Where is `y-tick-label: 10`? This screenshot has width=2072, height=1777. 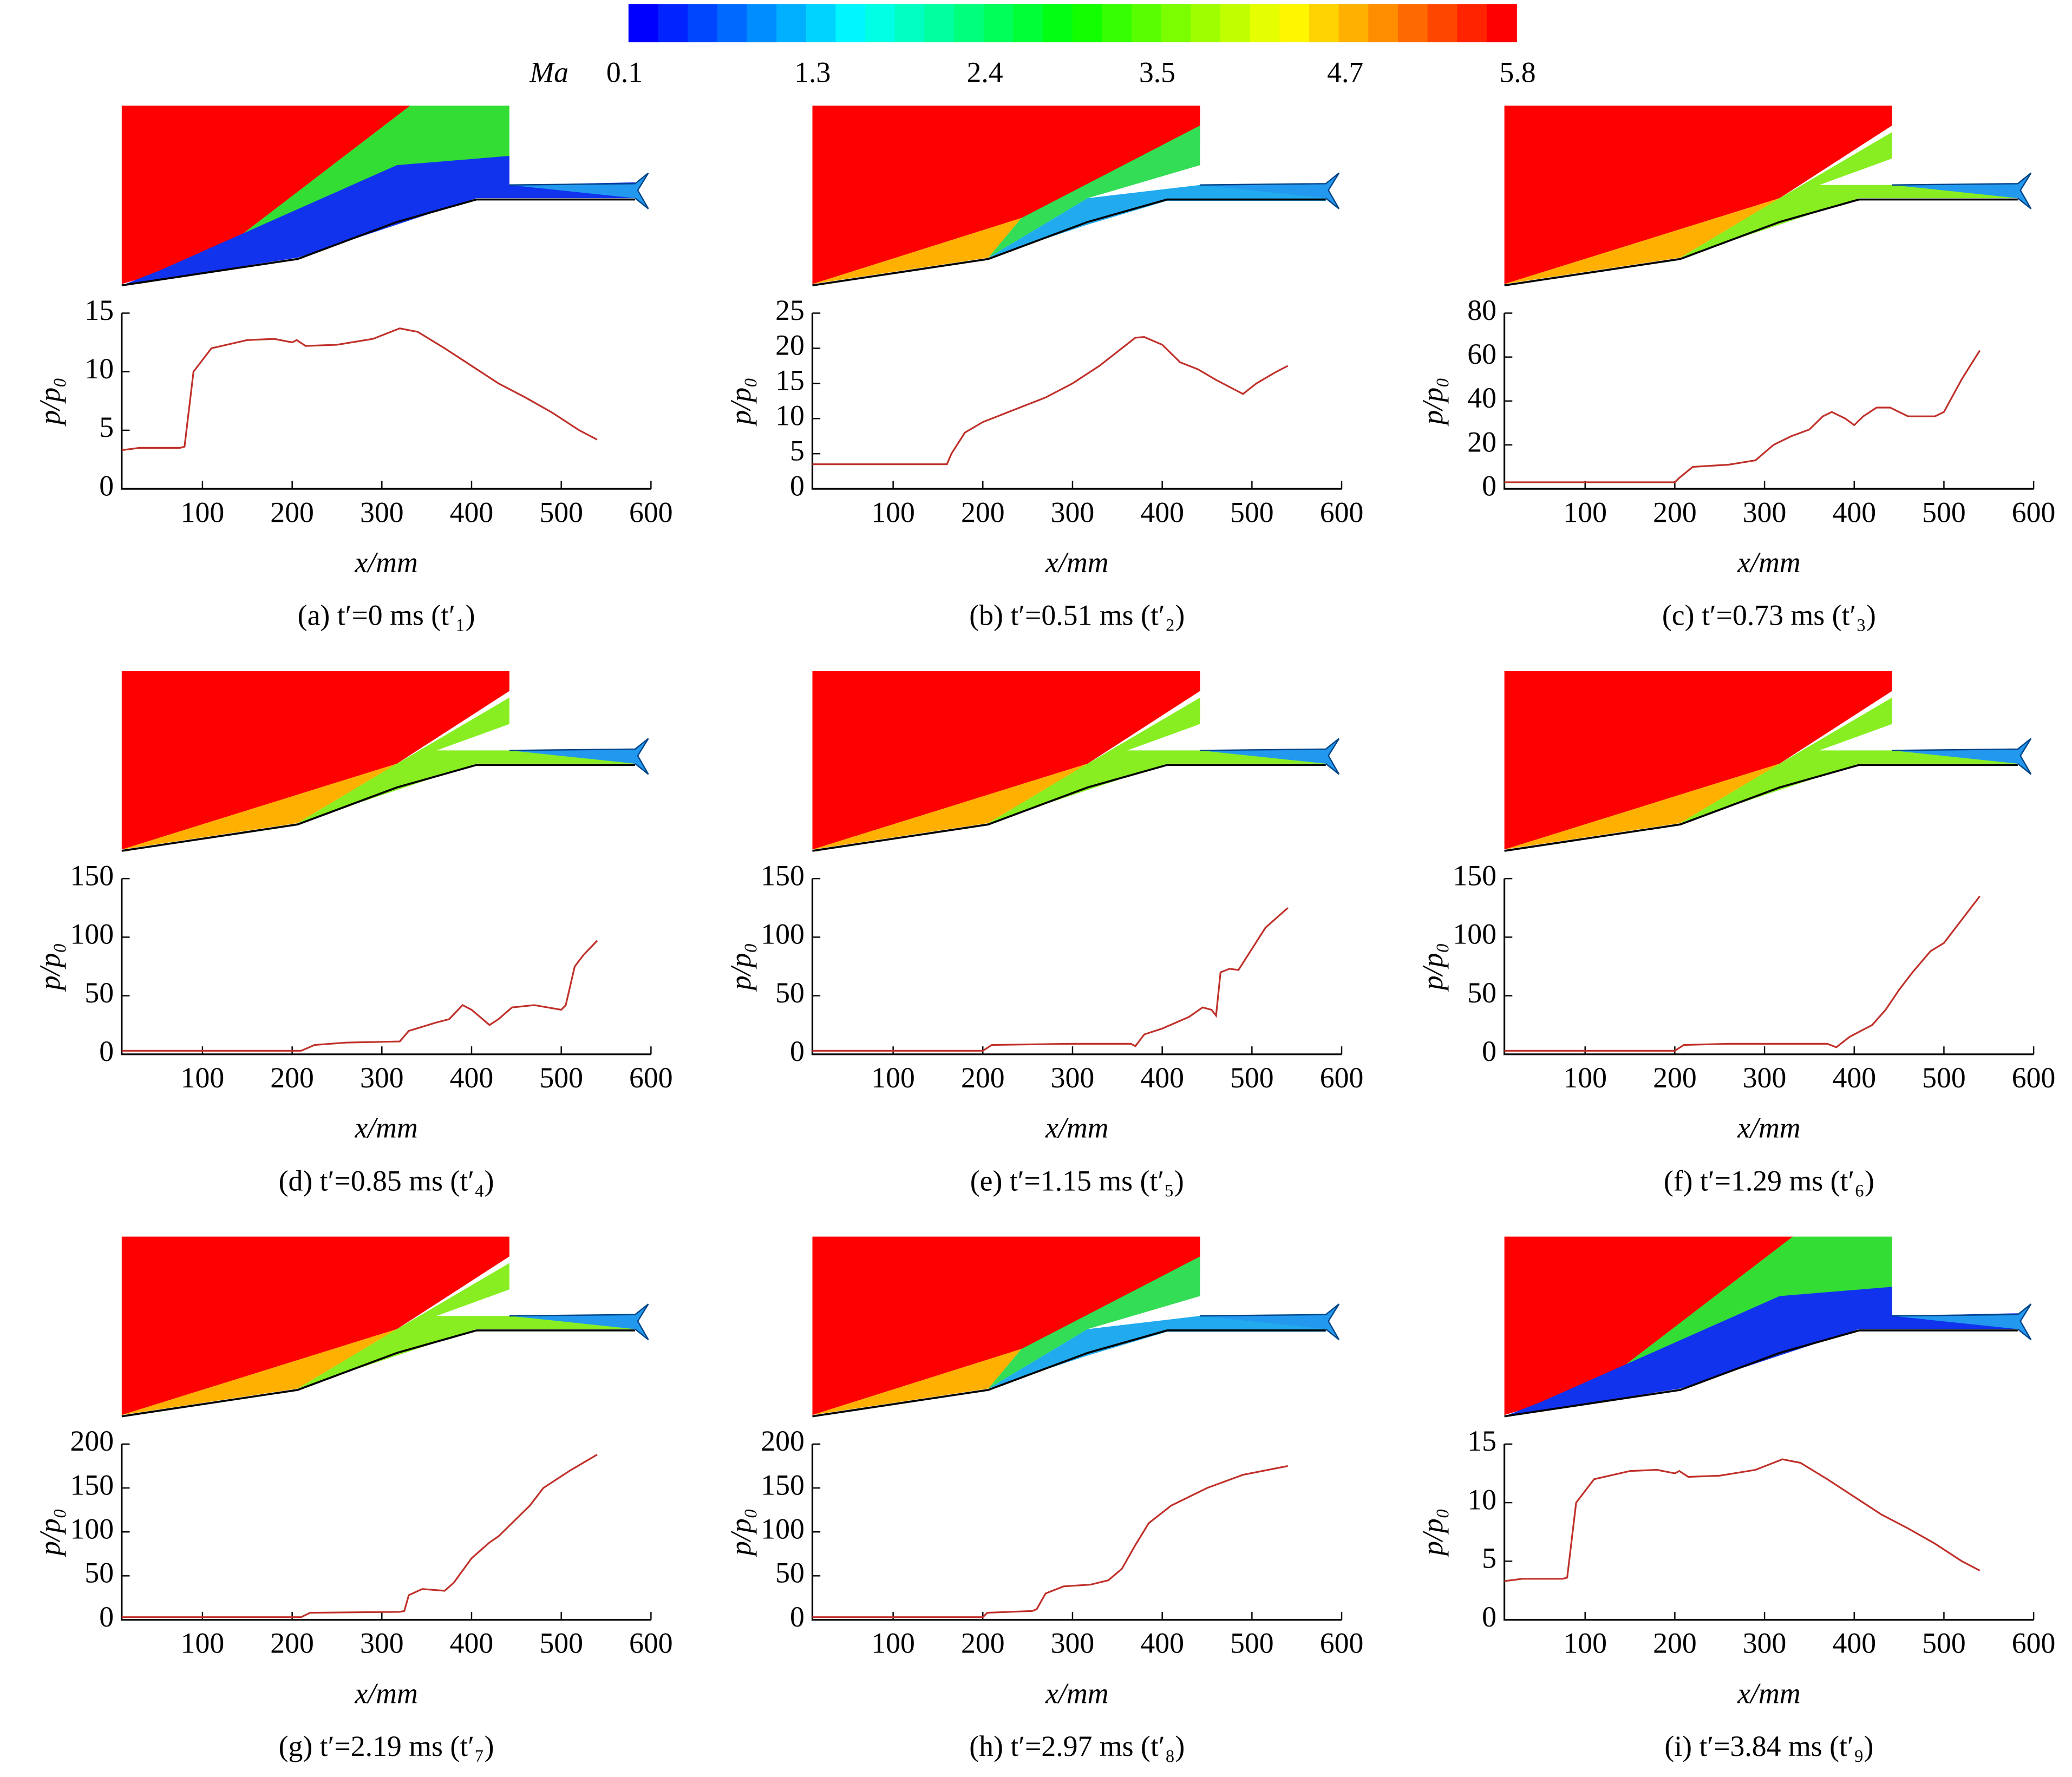
y-tick-label: 10 is located at coordinates (790, 415).